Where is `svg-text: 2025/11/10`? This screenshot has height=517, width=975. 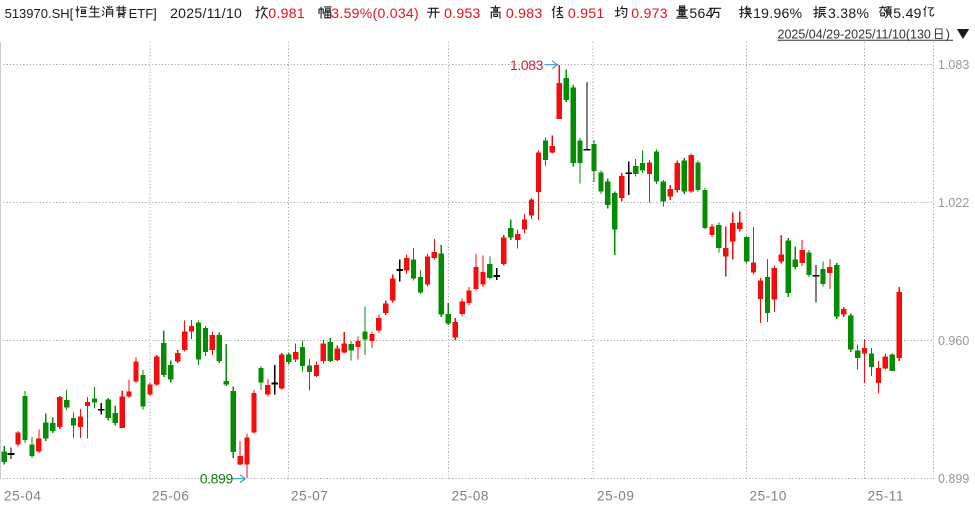
svg-text: 2025/11/10 is located at coordinates (206, 13).